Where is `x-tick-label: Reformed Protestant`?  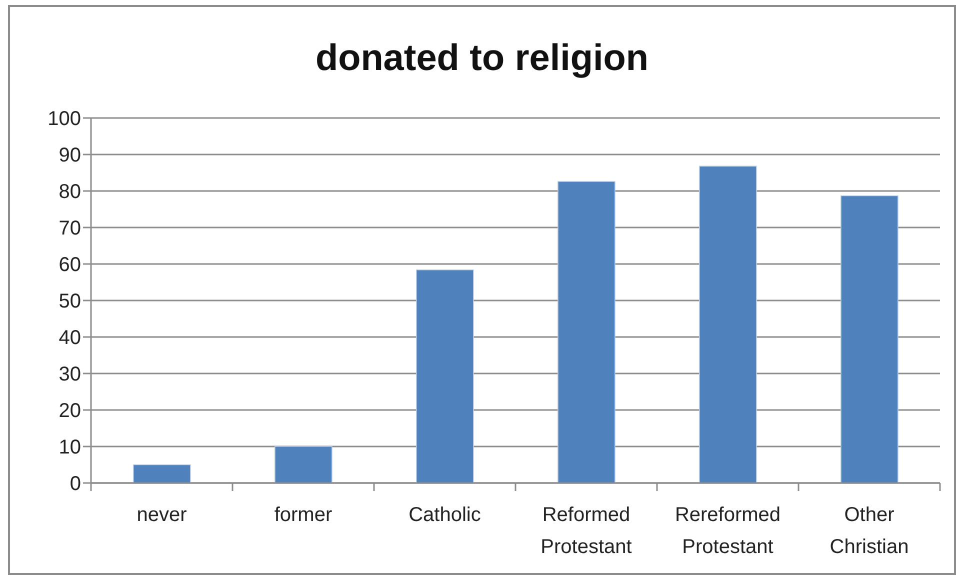 x-tick-label: Reformed Protestant is located at coordinates (586, 531).